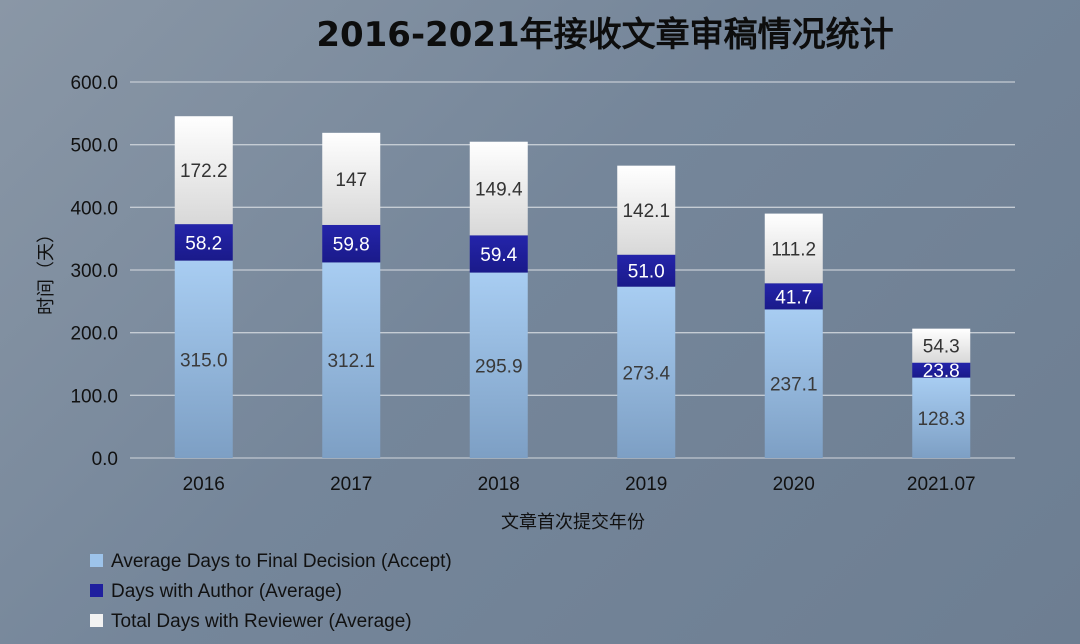 This screenshot has width=1080, height=644. I want to click on data-label: 41.7, so click(793, 297).